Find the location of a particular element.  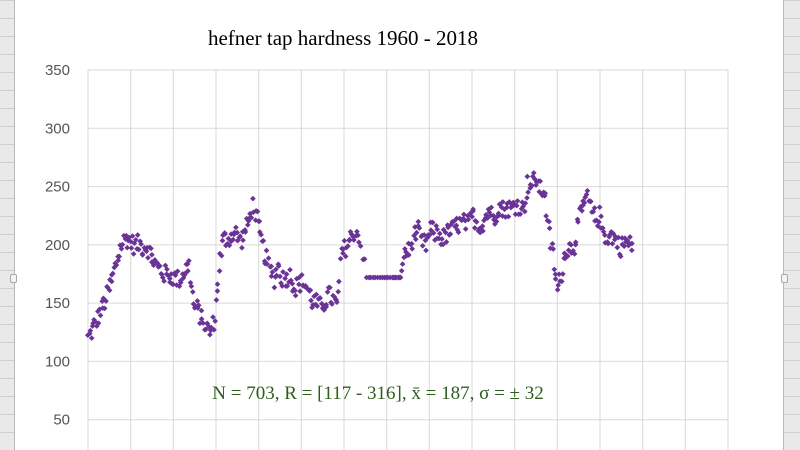

resize-handle-right is located at coordinates (784, 278).